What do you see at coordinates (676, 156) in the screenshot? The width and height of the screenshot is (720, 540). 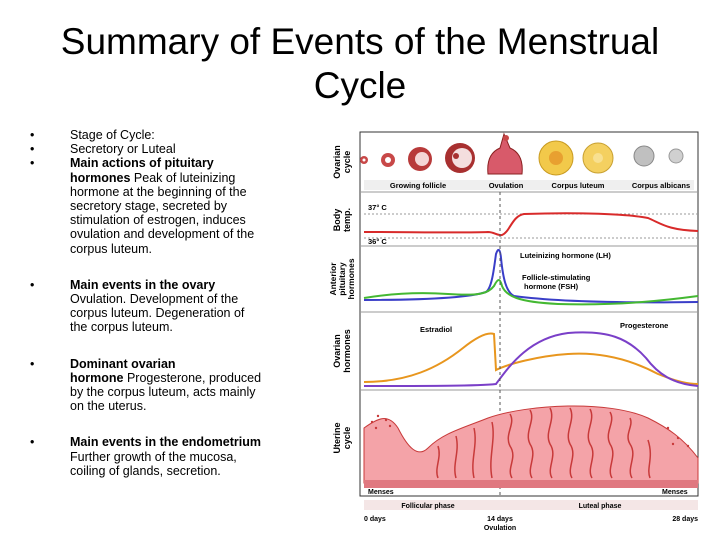 I see `corpus-albicans-late` at bounding box center [676, 156].